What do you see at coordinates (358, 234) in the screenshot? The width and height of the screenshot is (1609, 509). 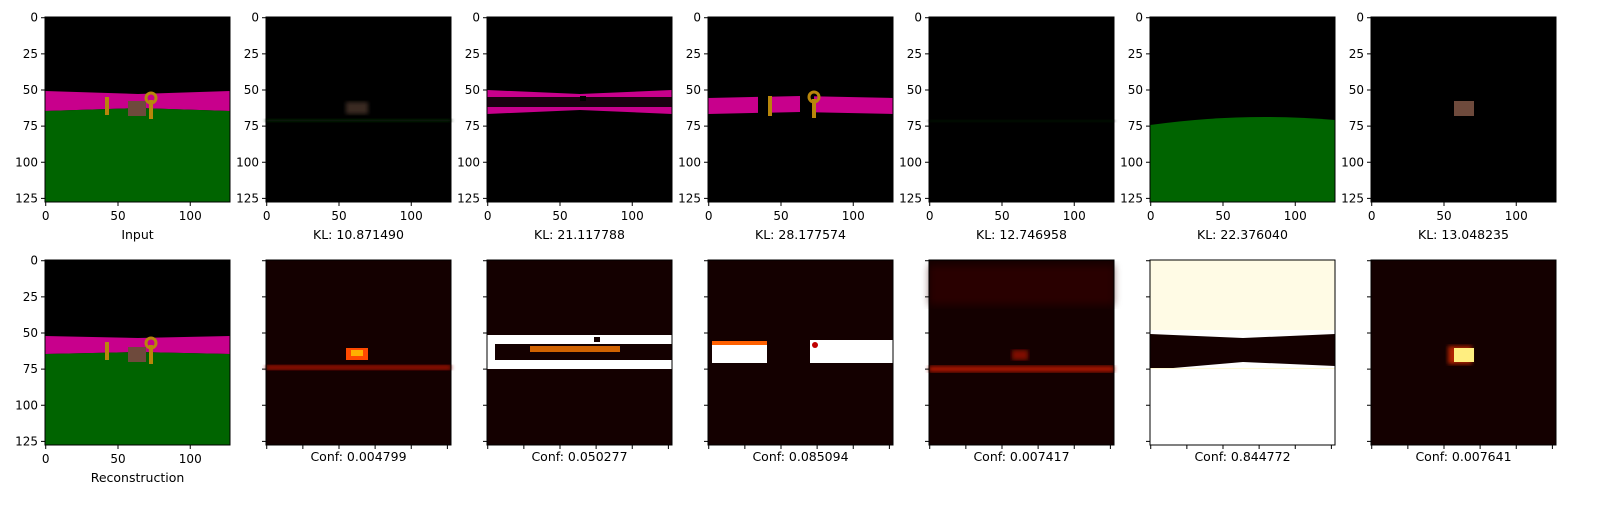 I see `caption-top-1: KL: 10.871490` at bounding box center [358, 234].